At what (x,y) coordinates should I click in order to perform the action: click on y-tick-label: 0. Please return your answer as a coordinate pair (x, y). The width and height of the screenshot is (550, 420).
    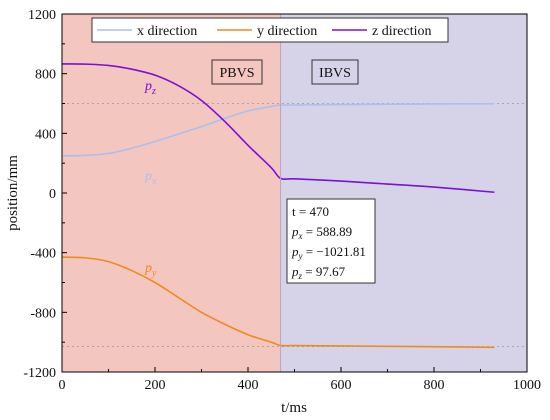
    Looking at the image, I should click on (52, 194).